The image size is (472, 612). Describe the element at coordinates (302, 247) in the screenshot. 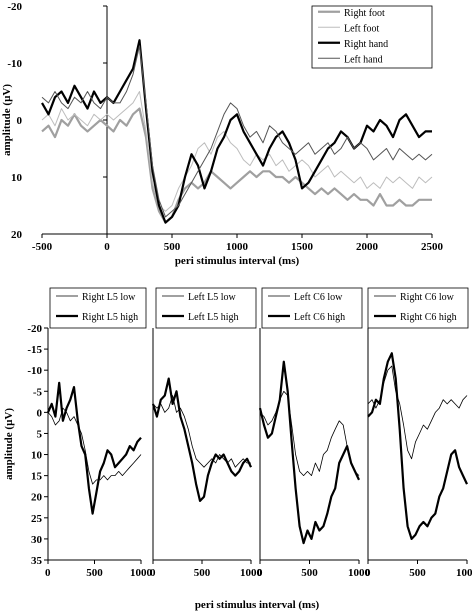

I see `x-tick-label: 1500` at that location.